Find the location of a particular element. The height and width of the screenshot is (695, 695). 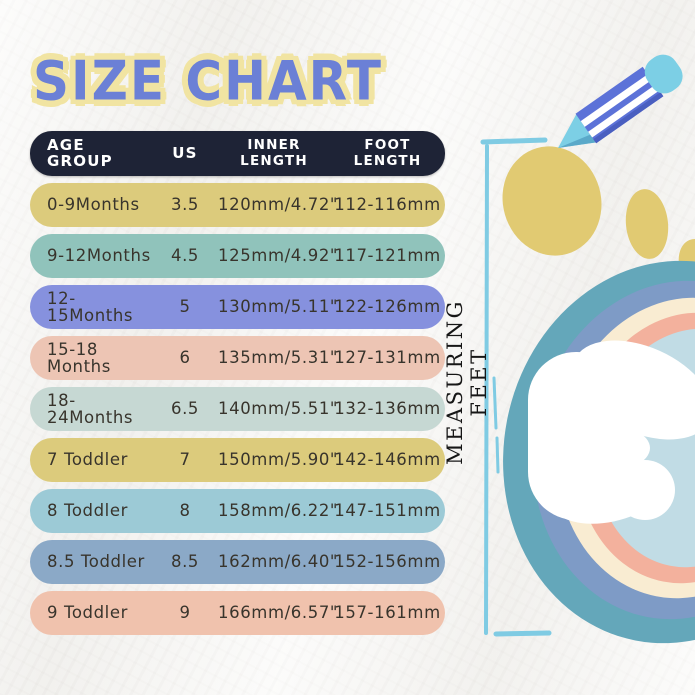

age-group-cell: 12-15Months is located at coordinates (90, 306).